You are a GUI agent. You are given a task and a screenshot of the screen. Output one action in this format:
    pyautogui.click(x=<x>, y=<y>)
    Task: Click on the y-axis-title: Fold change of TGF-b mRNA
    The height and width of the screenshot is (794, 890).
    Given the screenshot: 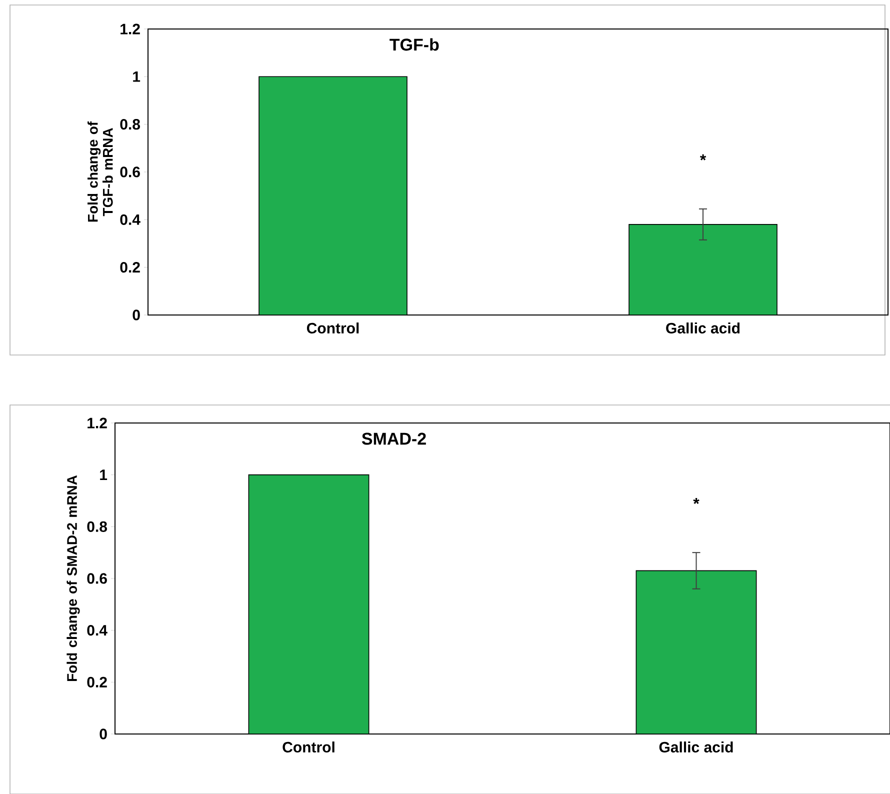 What is the action you would take?
    pyautogui.click(x=100, y=171)
    